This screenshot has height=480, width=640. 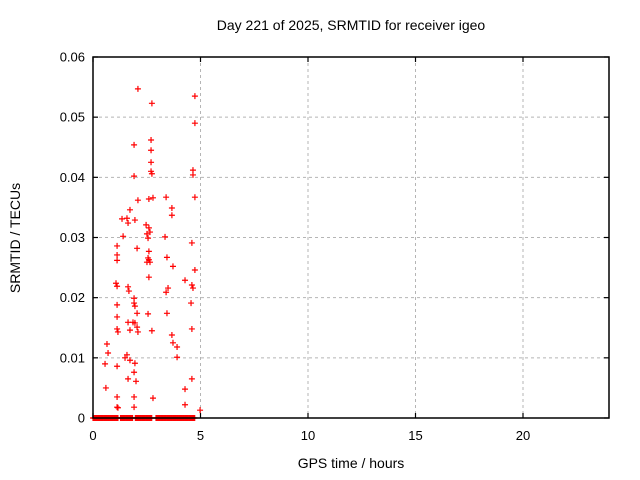 What do you see at coordinates (351, 463) in the screenshot?
I see `x-axis-label: GPS time / hours` at bounding box center [351, 463].